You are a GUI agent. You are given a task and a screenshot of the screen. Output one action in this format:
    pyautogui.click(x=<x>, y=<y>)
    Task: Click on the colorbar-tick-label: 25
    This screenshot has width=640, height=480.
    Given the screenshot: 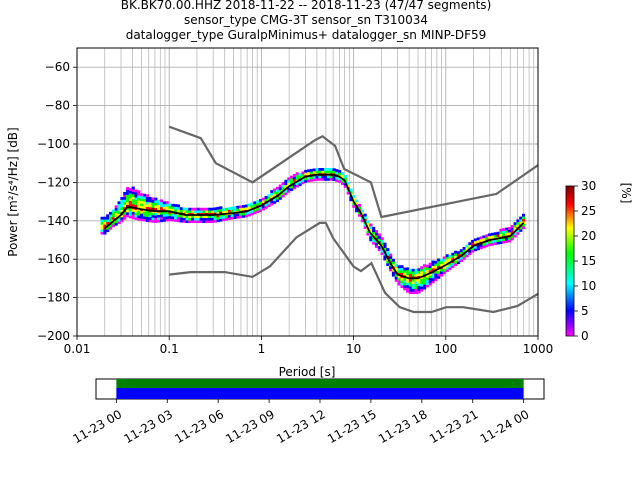 What is the action you would take?
    pyautogui.click(x=588, y=211)
    